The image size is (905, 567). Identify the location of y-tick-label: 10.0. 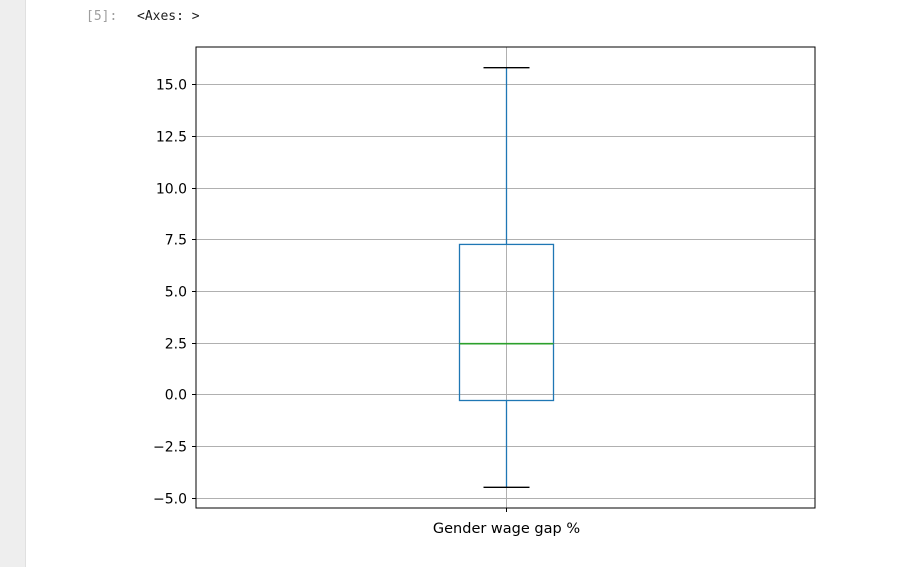
(171, 190).